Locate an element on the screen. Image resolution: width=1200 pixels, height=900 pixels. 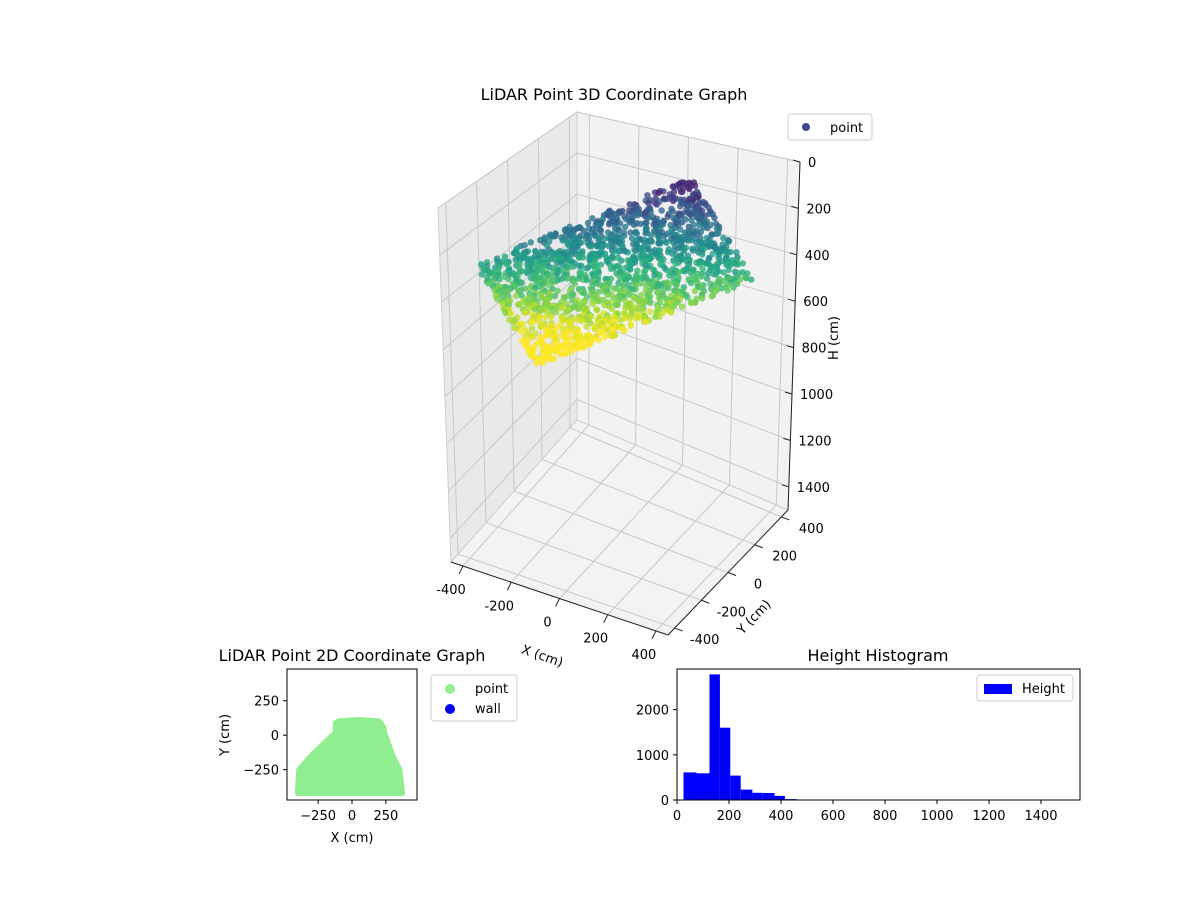
y-tick-label-2d: −250 is located at coordinates (261, 771).